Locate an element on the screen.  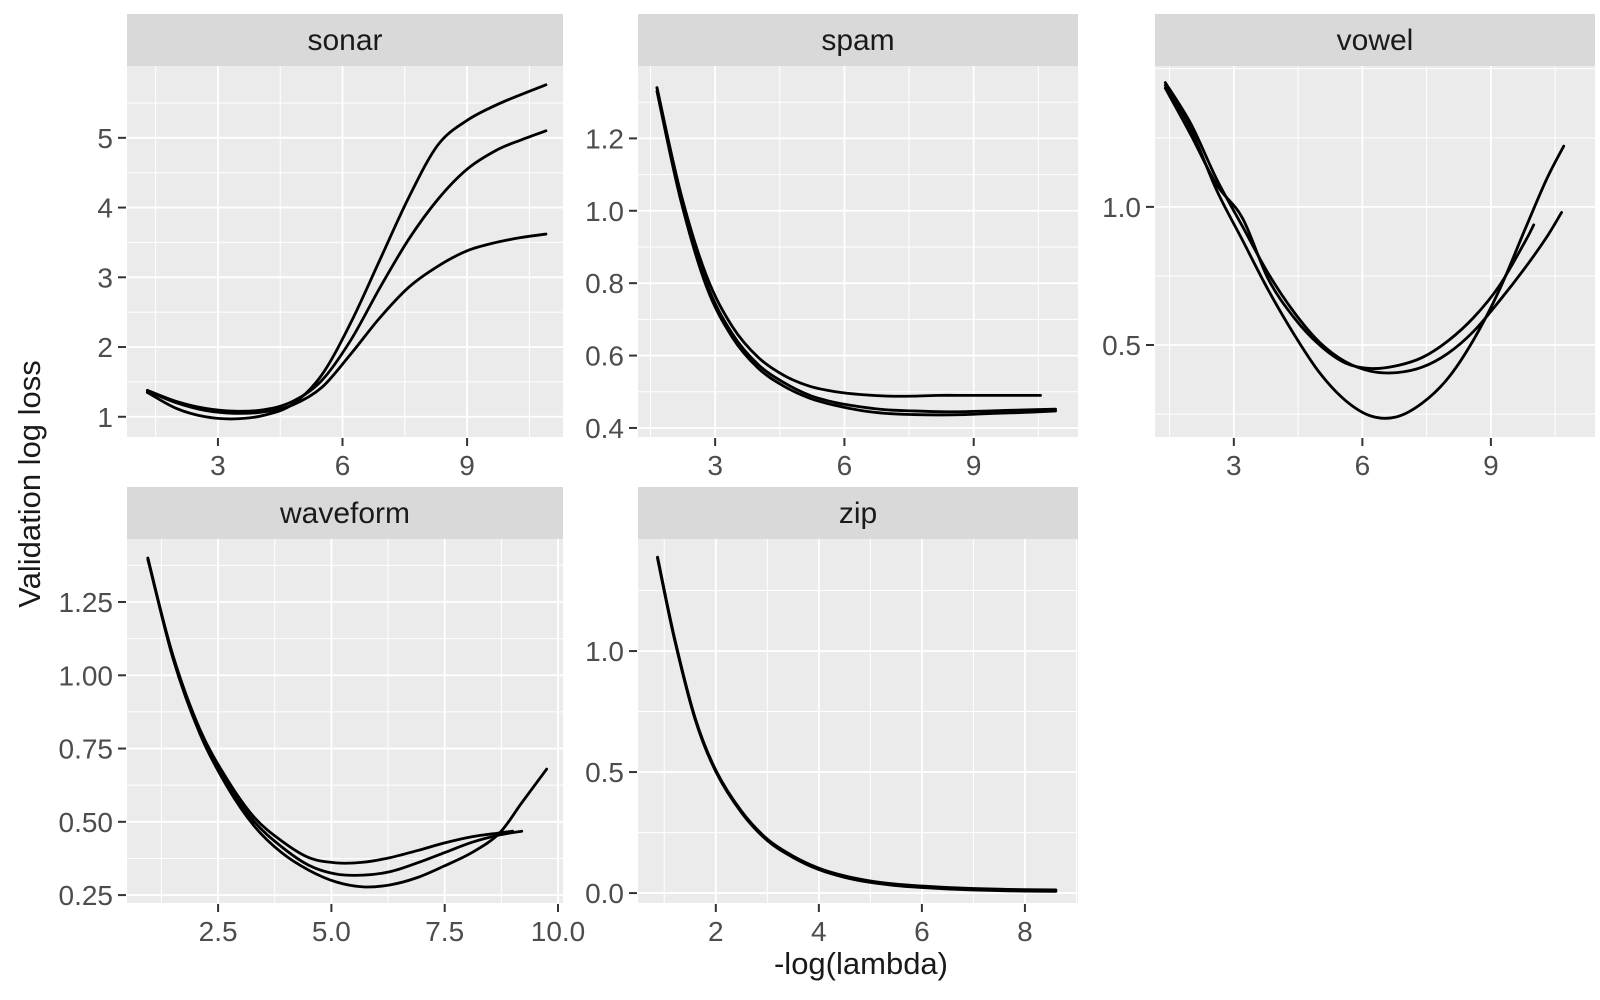
y-tick-label: 1.00 is located at coordinates (86, 675).